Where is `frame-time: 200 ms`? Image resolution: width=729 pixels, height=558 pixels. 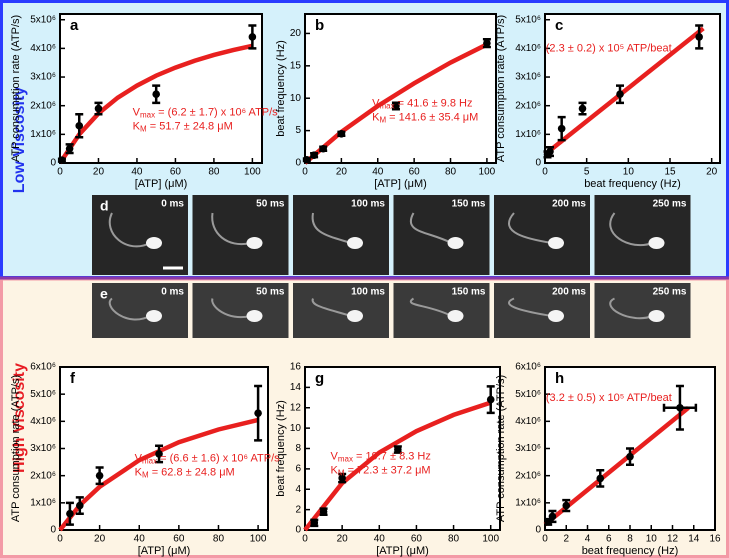
frame-time: 200 ms is located at coordinates (569, 292).